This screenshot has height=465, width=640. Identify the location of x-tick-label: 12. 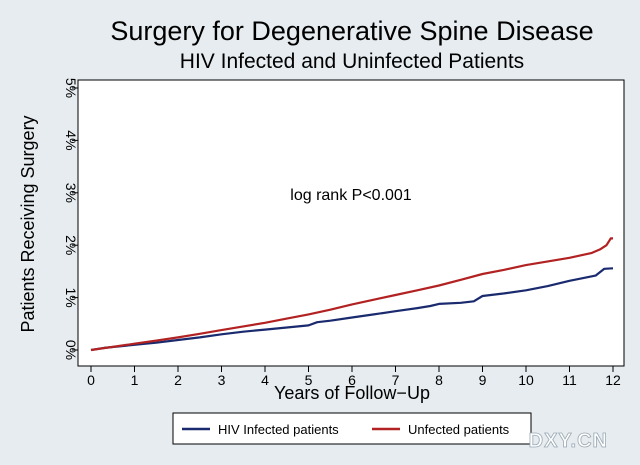
(613, 380).